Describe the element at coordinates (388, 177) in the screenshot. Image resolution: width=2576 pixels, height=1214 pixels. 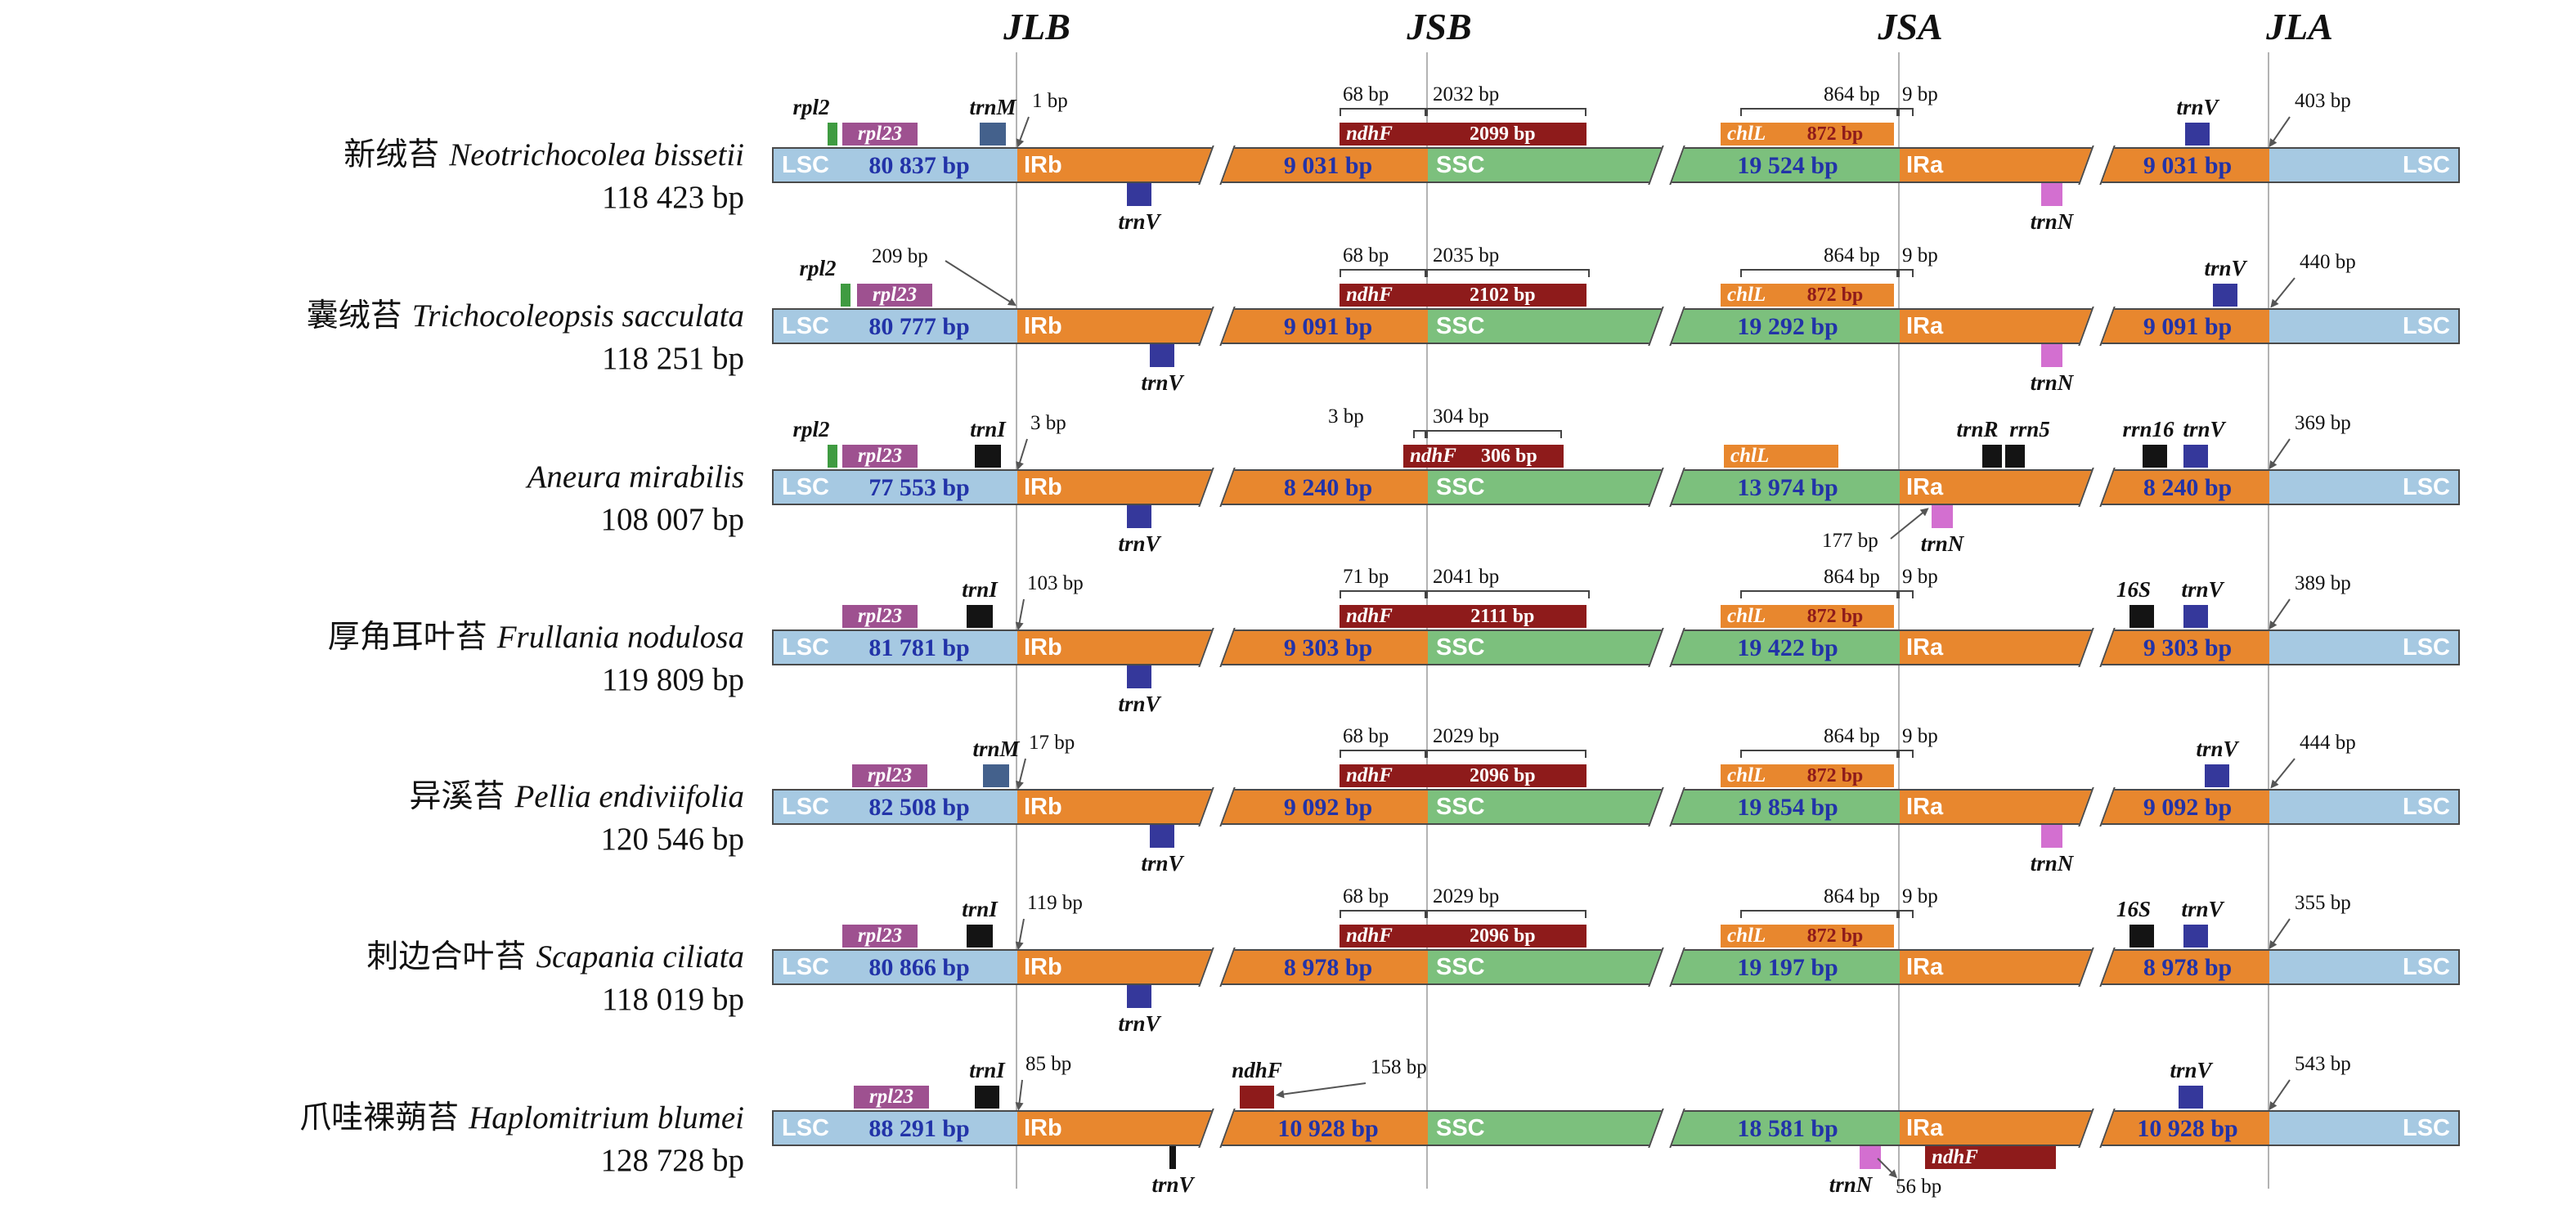
I see `species-name-block: 新绒苔 Neotrichocolea bissetii 118 423 bp` at that location.